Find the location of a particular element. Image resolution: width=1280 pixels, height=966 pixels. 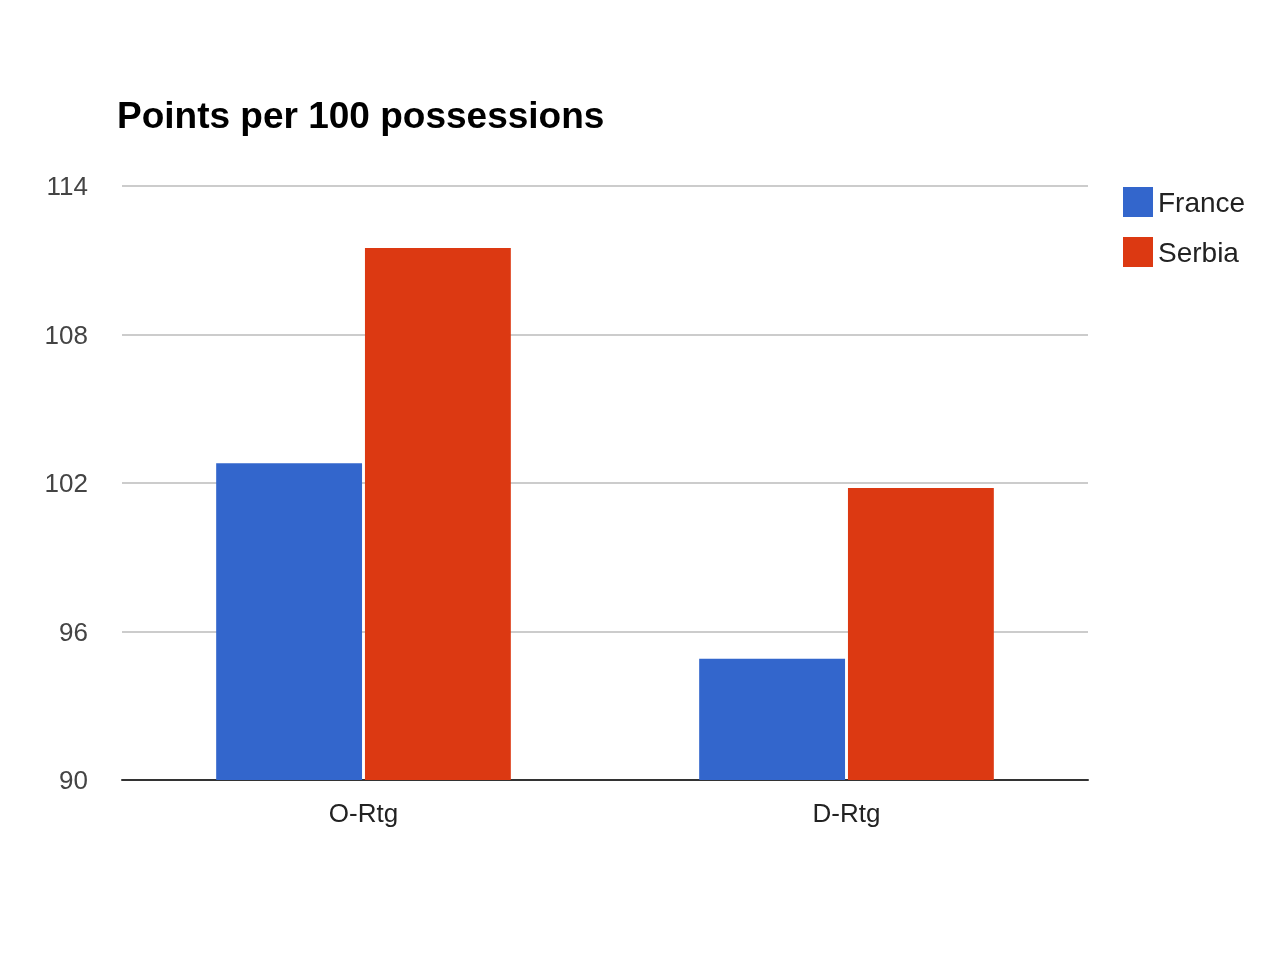

y-tick-label: 102 is located at coordinates (66, 483).